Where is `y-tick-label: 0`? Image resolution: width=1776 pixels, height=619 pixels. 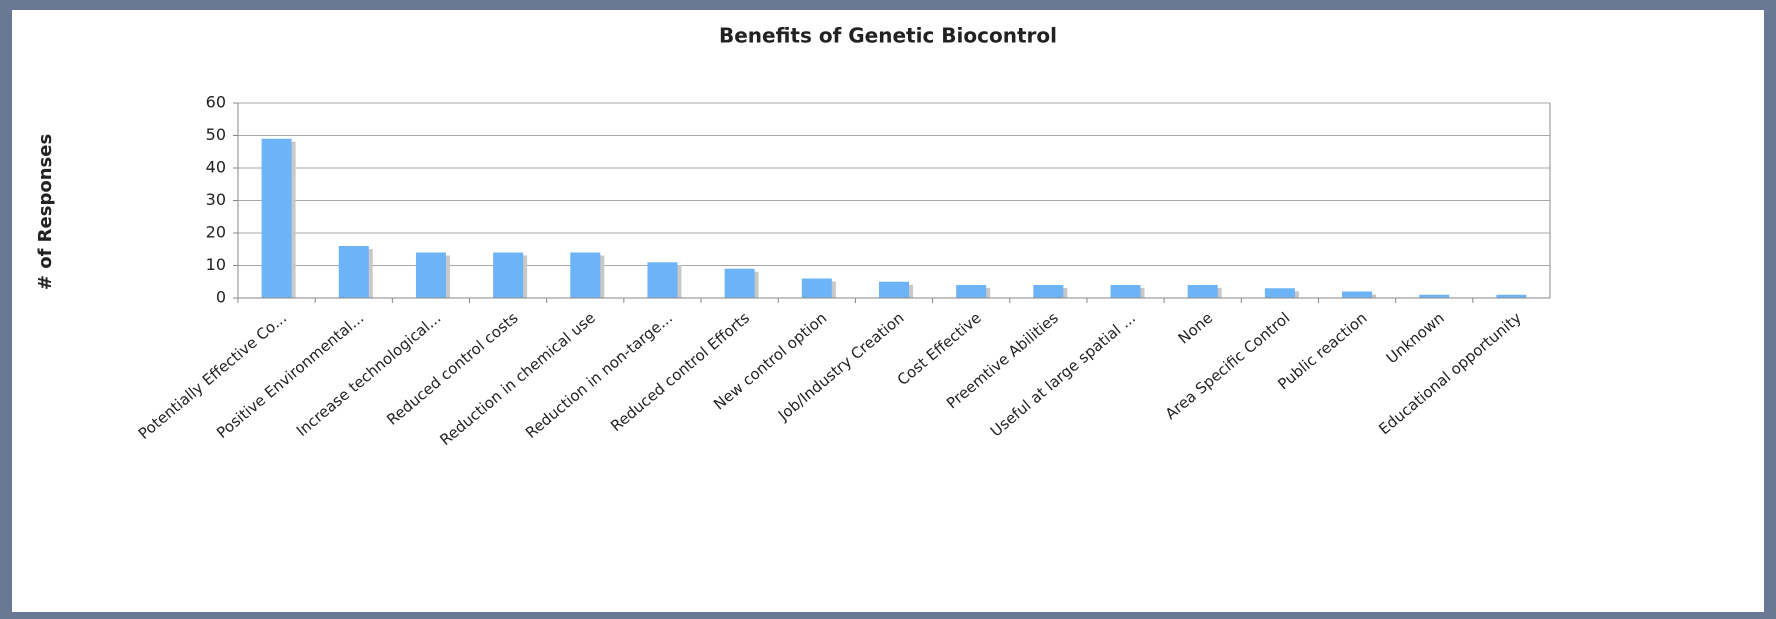
y-tick-label: 0 is located at coordinates (221, 297).